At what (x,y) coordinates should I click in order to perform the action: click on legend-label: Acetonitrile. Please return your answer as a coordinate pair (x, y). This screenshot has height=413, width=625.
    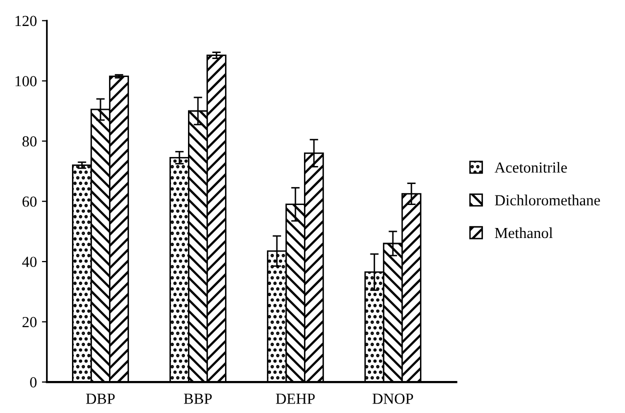
    Looking at the image, I should click on (530, 167).